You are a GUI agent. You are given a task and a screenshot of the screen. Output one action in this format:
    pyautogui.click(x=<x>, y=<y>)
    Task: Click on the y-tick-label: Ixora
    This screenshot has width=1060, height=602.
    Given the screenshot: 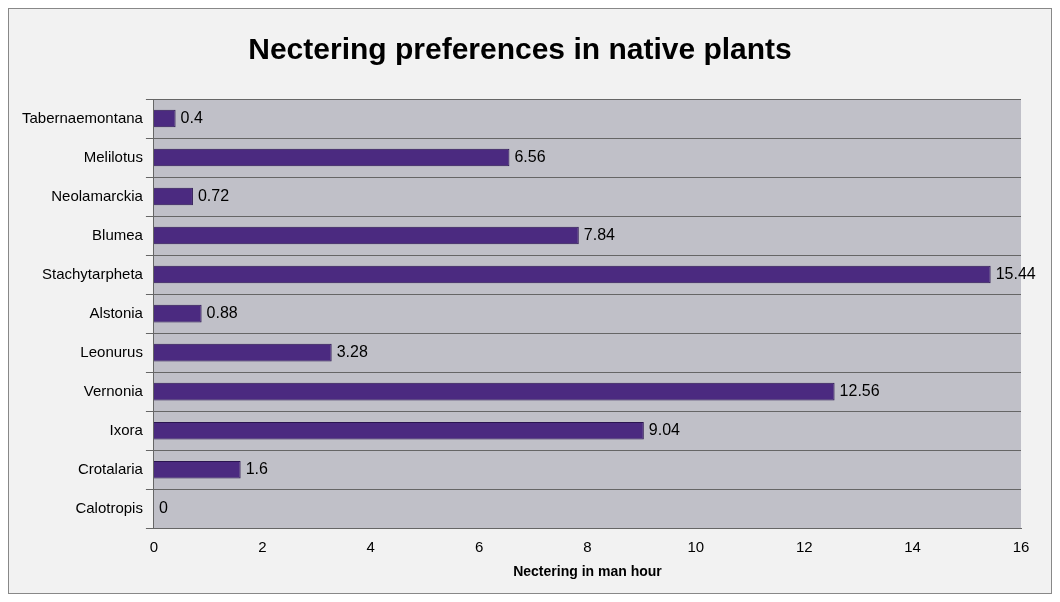 What is the action you would take?
    pyautogui.click(x=126, y=429)
    